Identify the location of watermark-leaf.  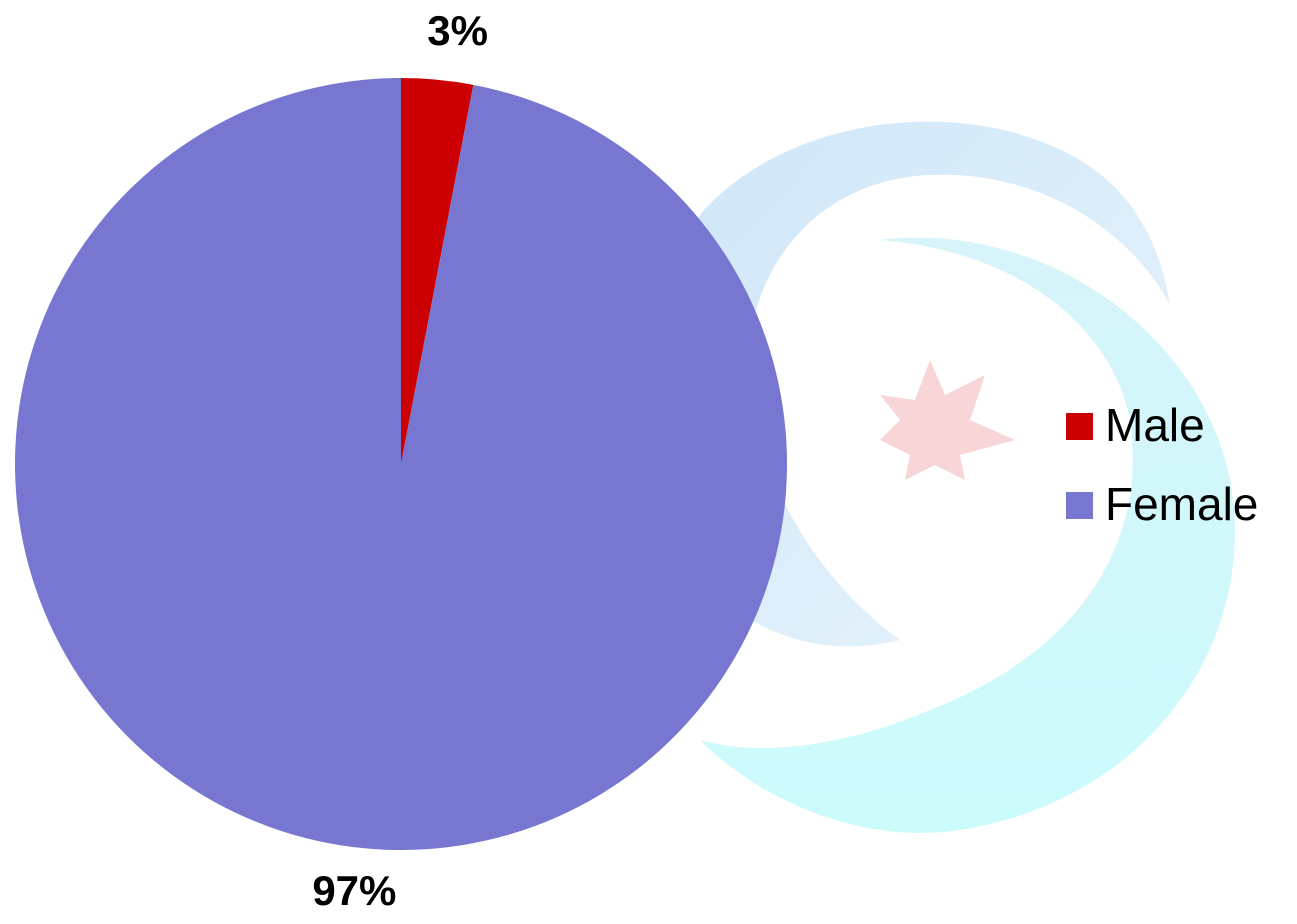
(947, 420).